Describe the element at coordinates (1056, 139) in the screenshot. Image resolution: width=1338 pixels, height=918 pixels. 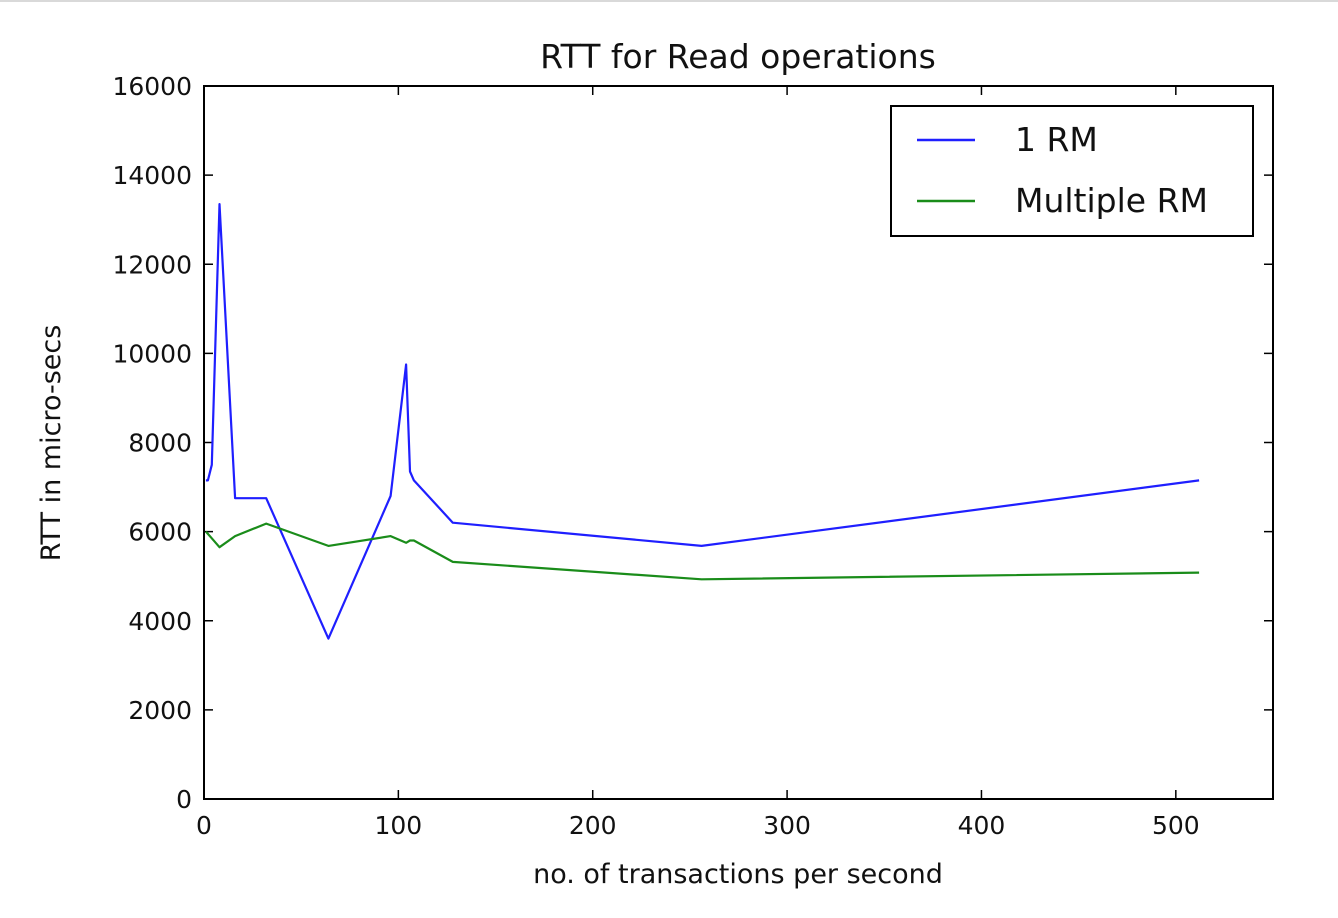
I see `legend-label-1: 1 RM` at that location.